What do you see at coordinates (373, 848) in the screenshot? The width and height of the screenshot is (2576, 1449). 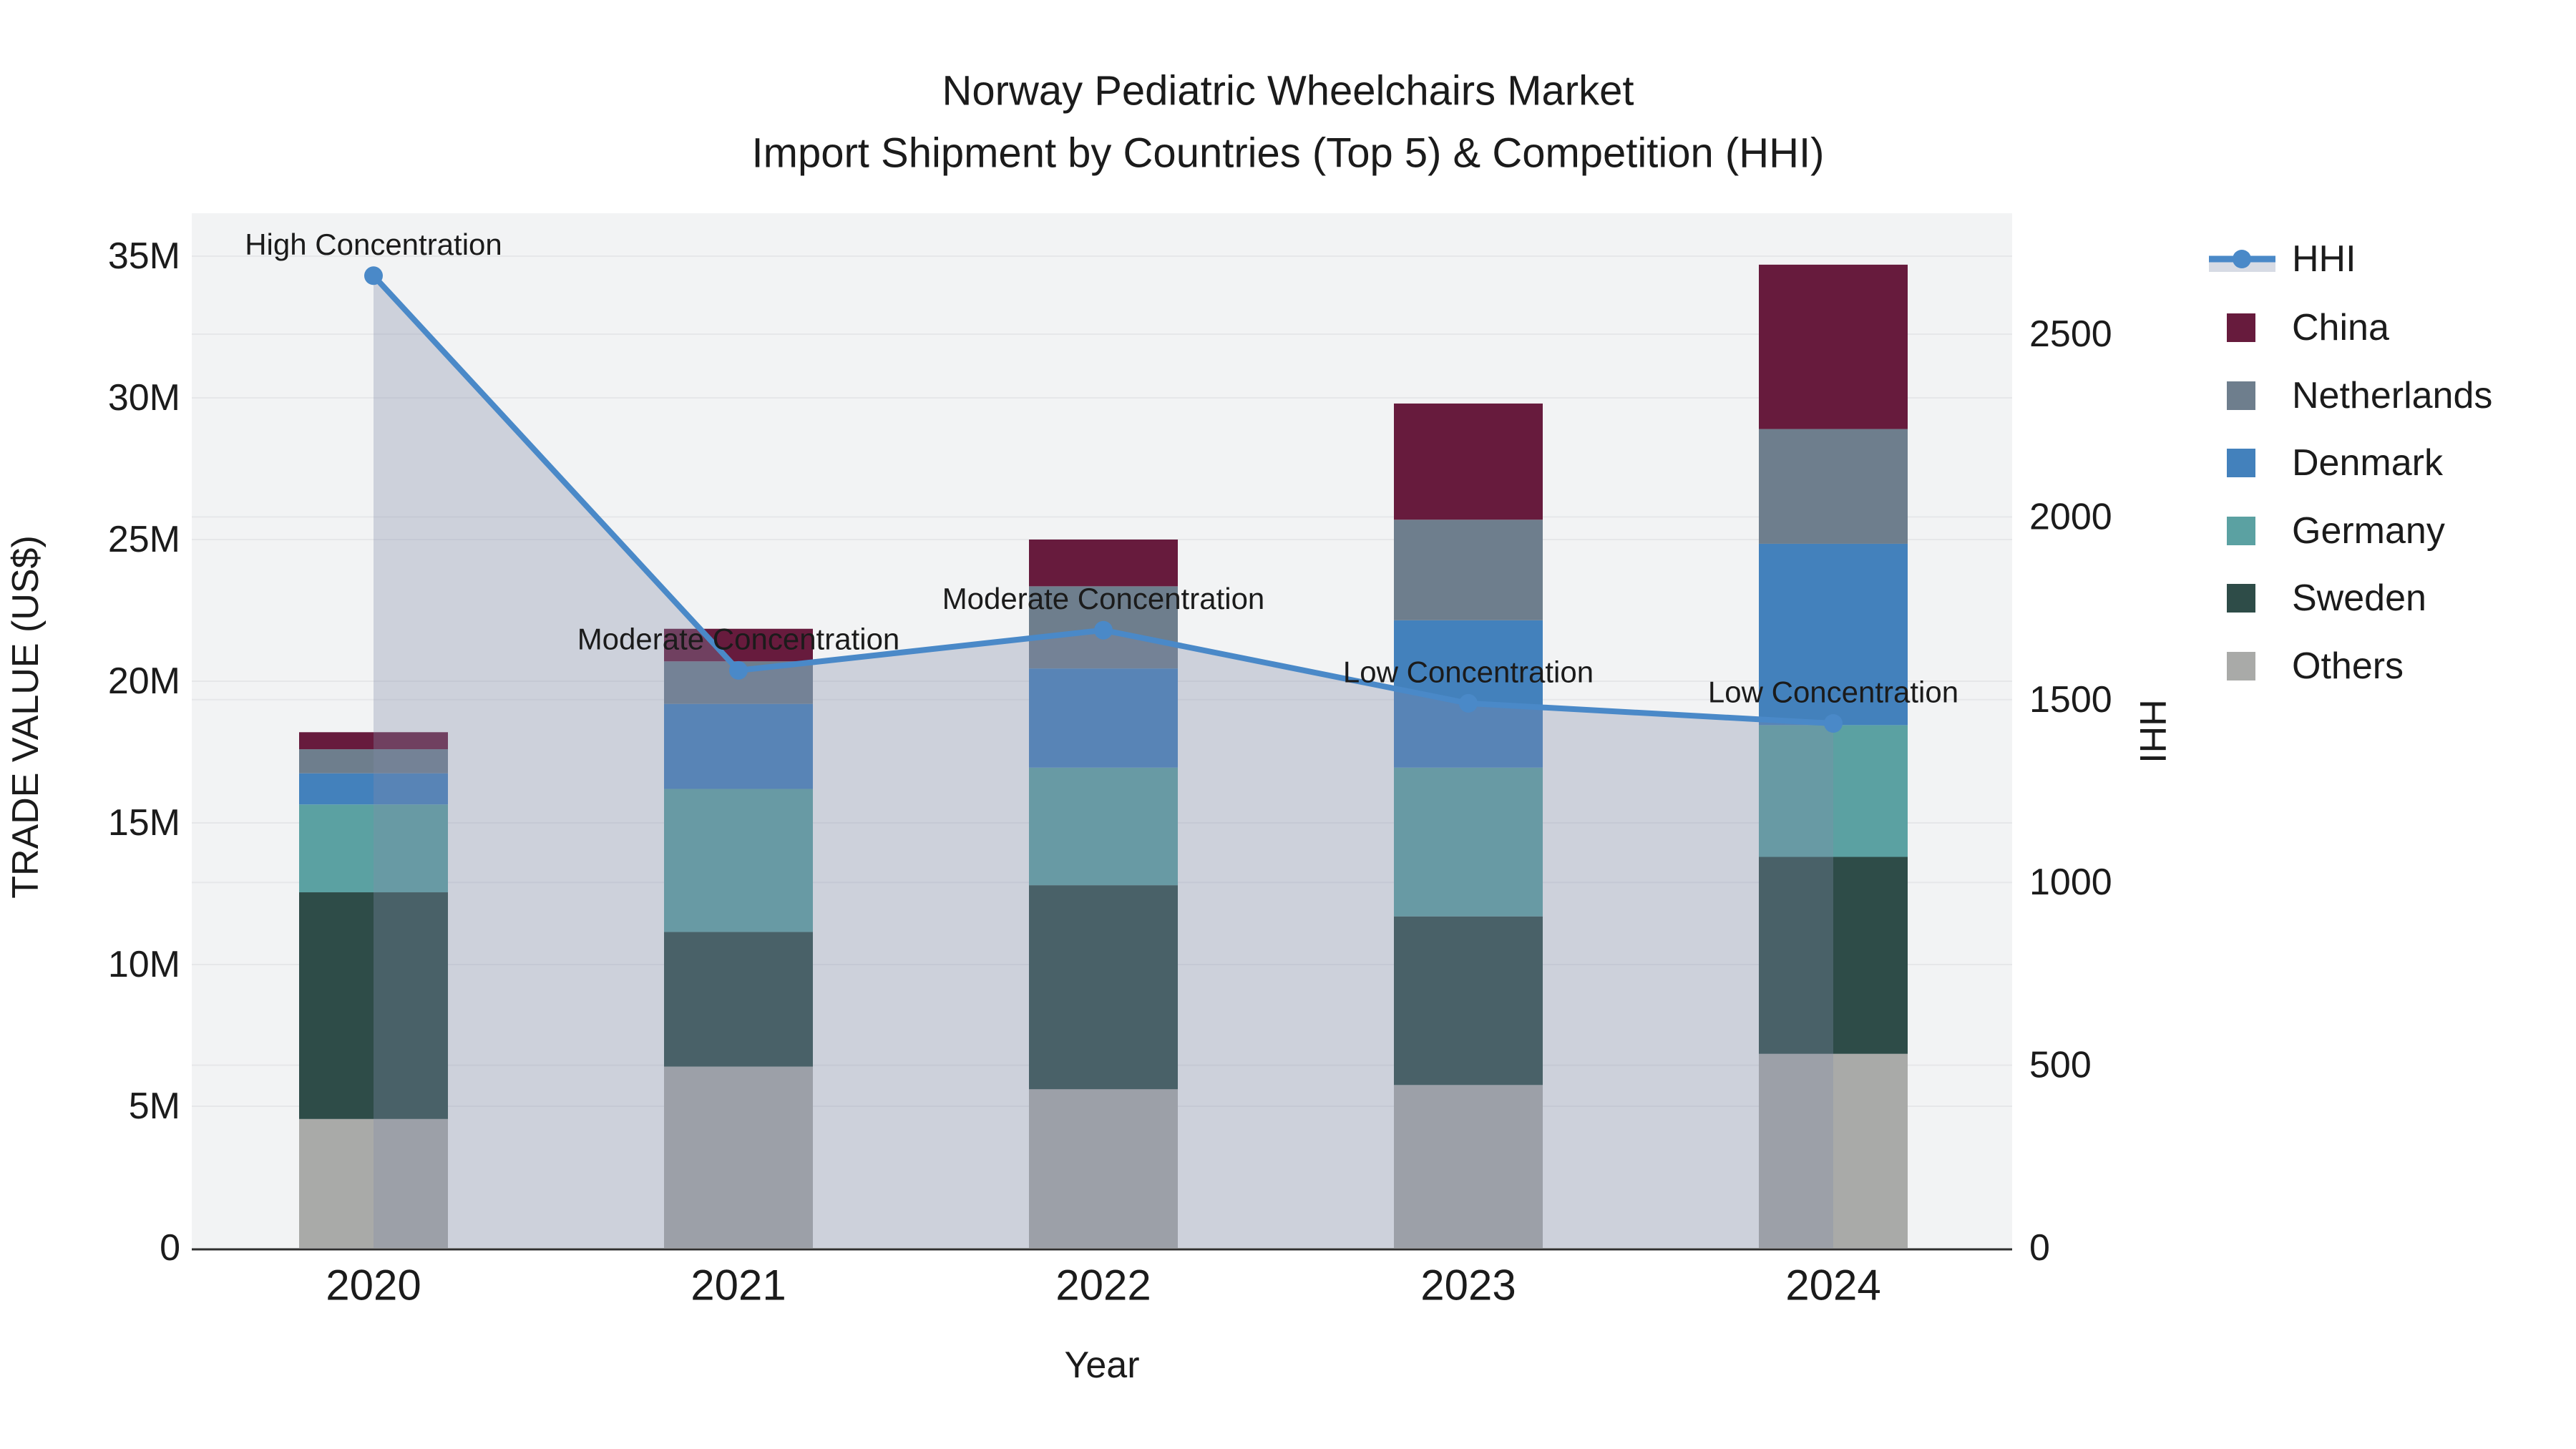 I see `bar-segment-germany-2020` at bounding box center [373, 848].